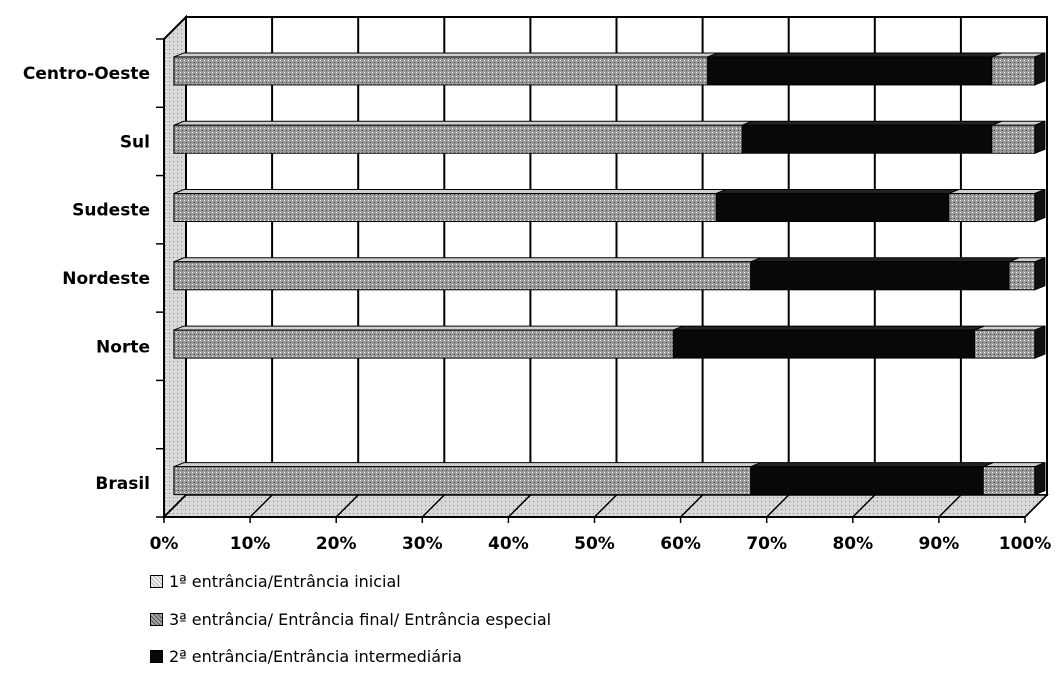 This screenshot has height=675, width=1064. What do you see at coordinates (680, 544) in the screenshot?
I see `x-tick-label: 60%` at bounding box center [680, 544].